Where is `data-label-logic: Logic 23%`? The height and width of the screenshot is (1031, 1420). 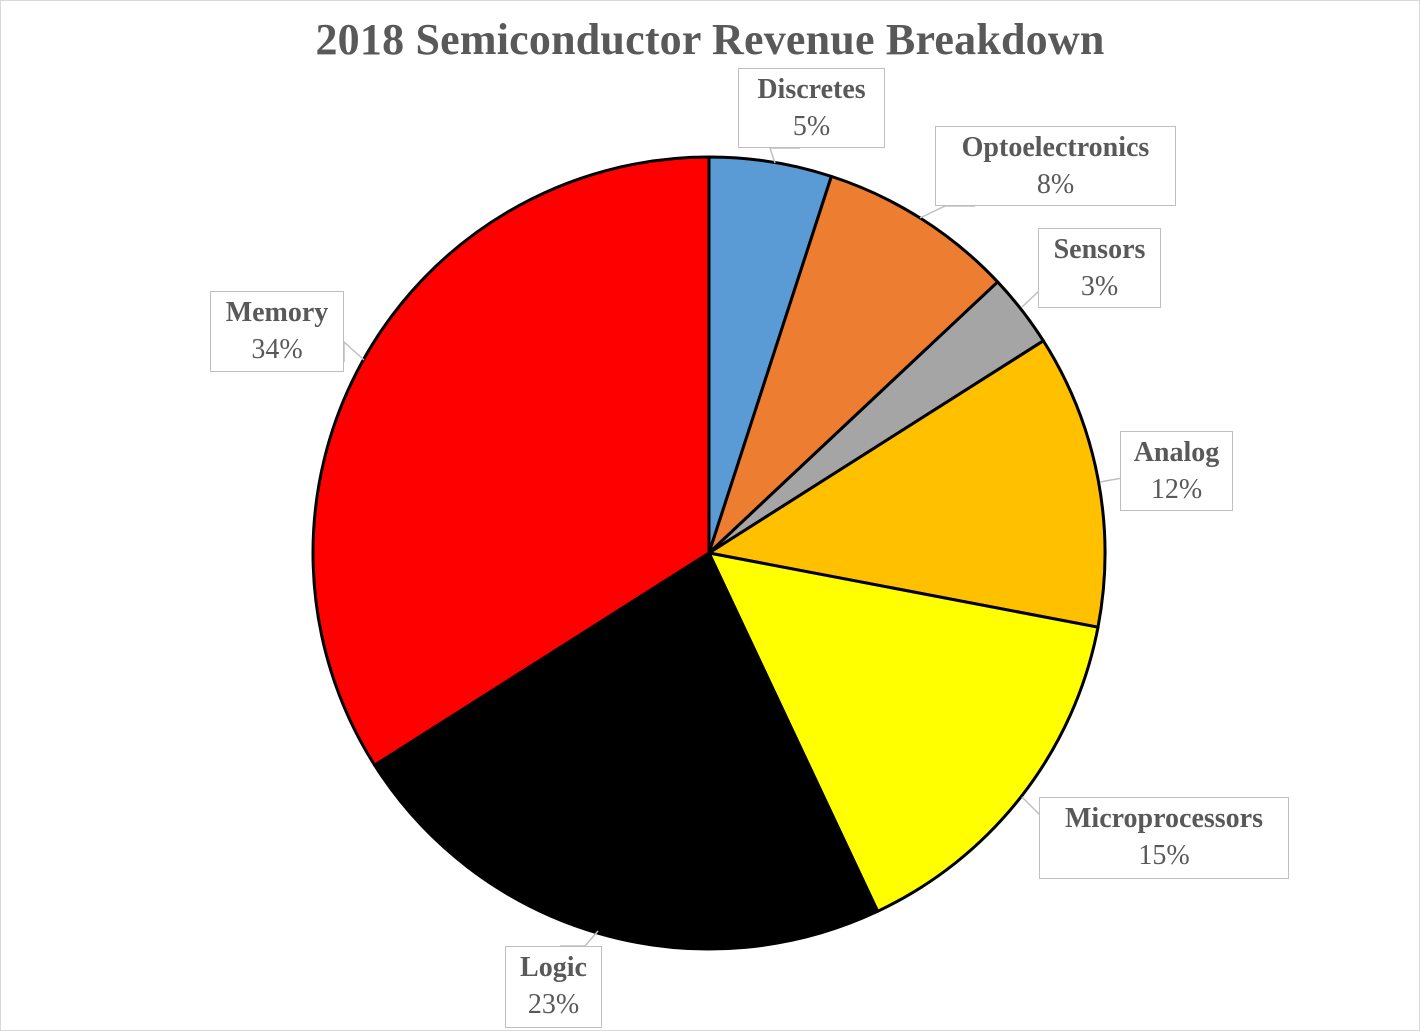 data-label-logic: Logic 23% is located at coordinates (553, 987).